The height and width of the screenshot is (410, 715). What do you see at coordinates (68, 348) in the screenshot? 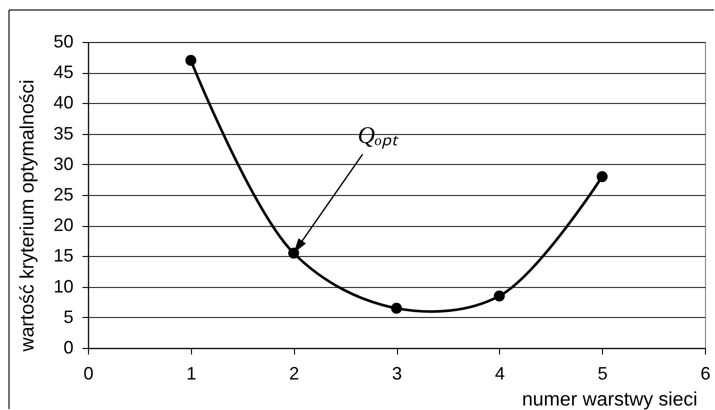
I see `y-tick-label: 0` at bounding box center [68, 348].